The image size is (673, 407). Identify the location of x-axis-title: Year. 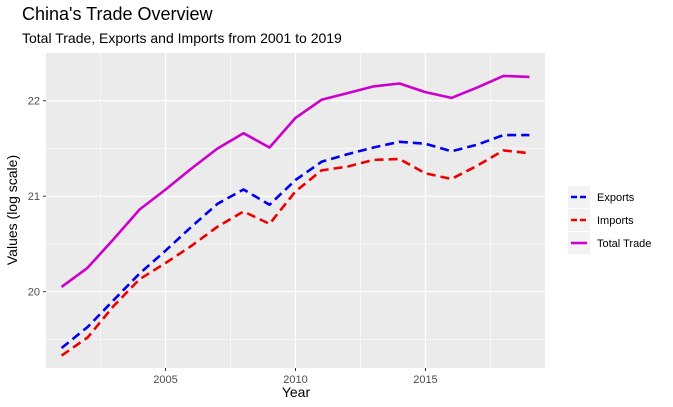
(296, 392).